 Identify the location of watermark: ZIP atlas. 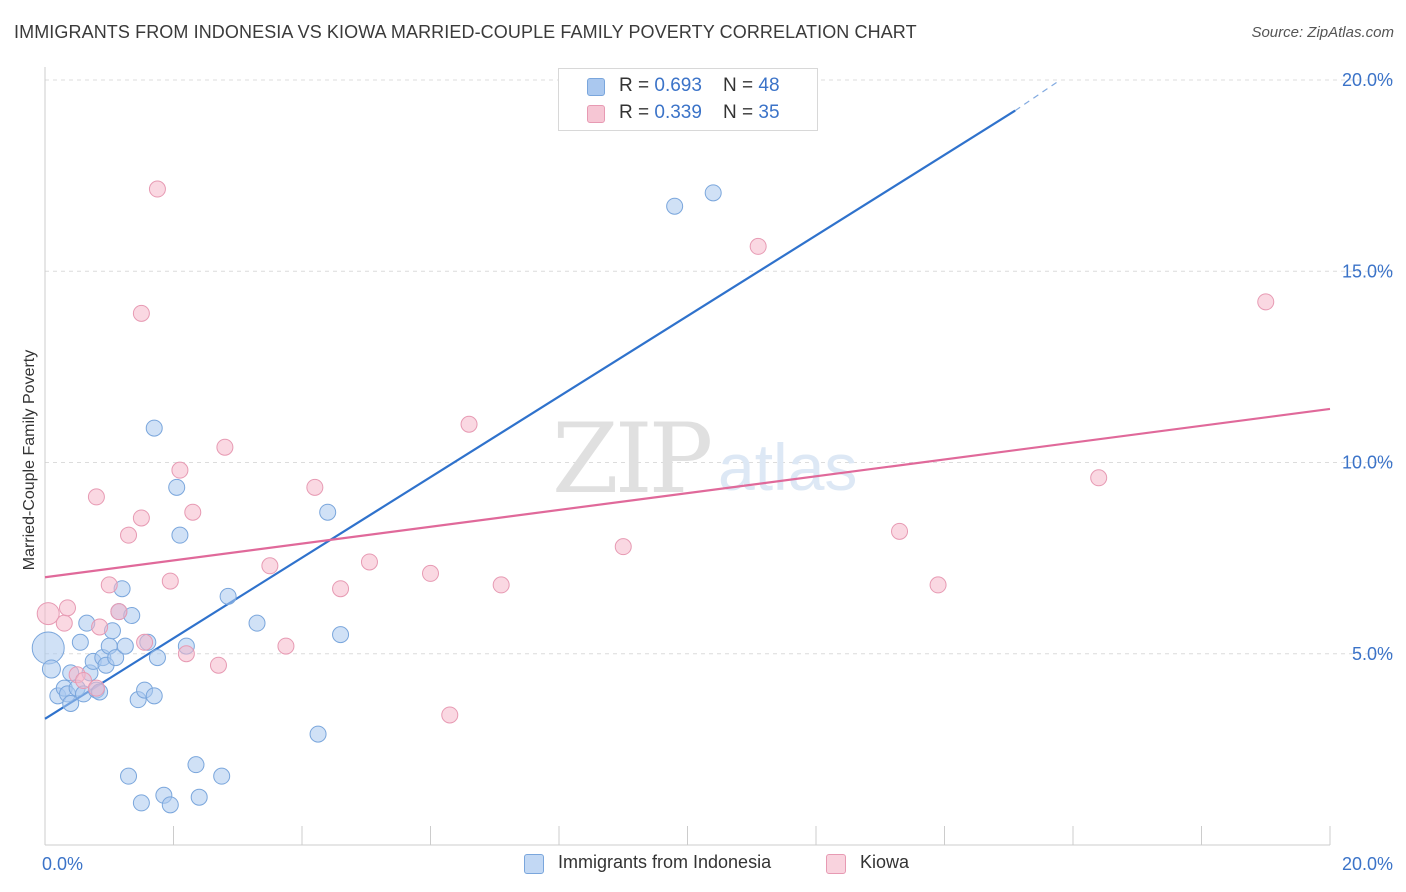
(704, 459).